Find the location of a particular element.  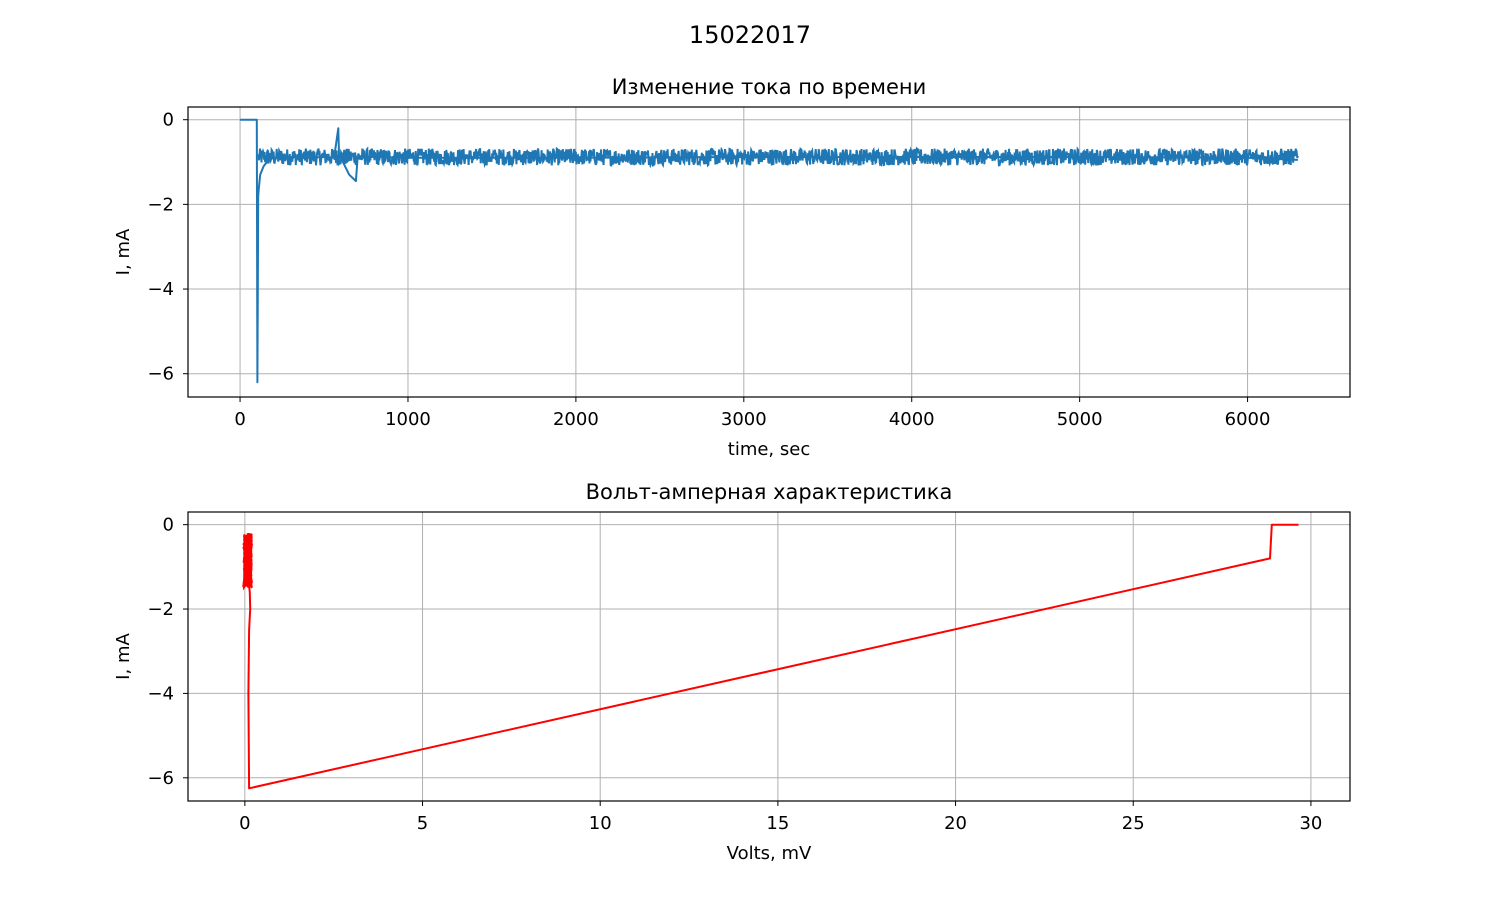

chart-0-xtick-label-4: 4000 is located at coordinates (912, 419).